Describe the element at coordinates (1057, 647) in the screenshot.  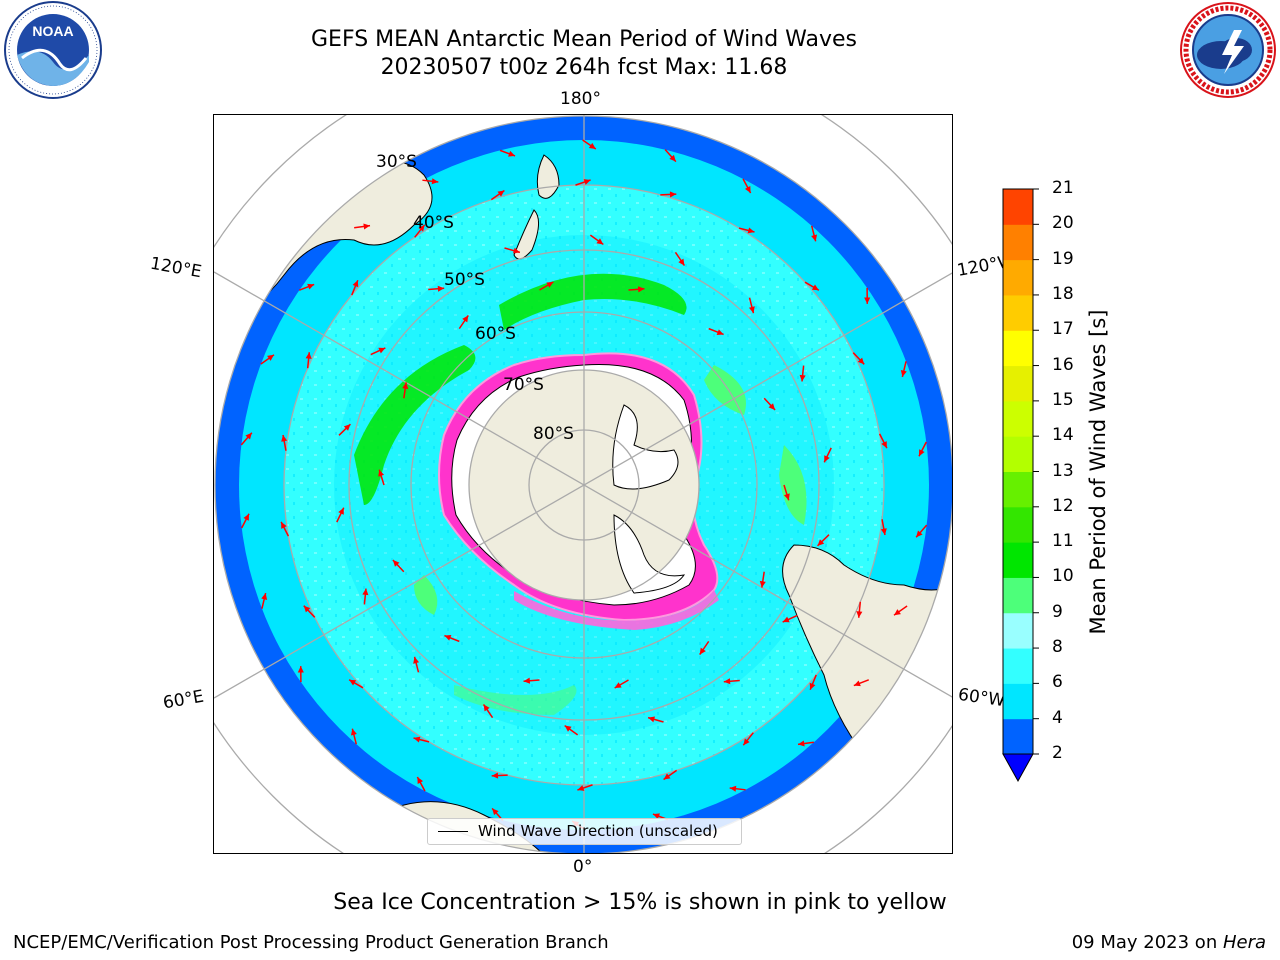
I see `colorbar-tick-label: 8` at that location.